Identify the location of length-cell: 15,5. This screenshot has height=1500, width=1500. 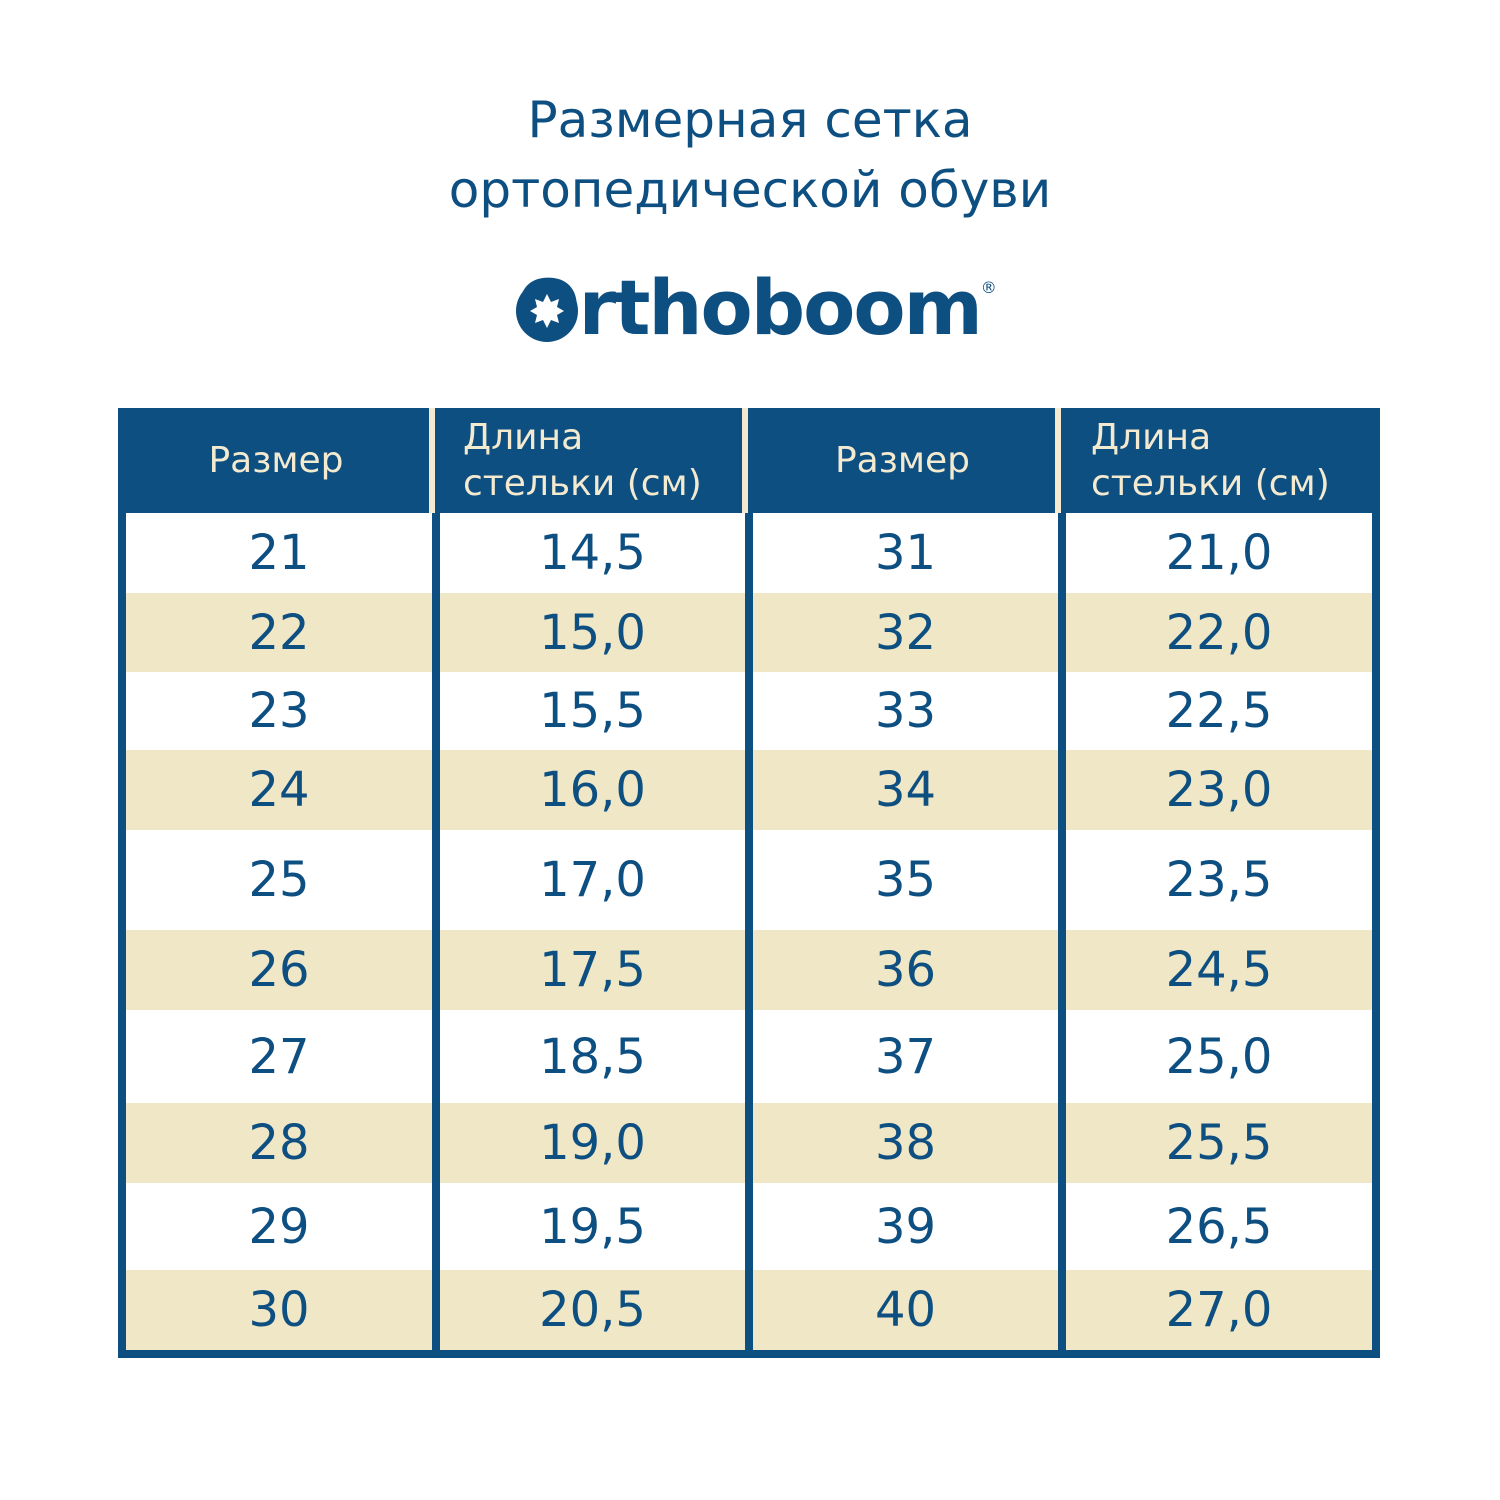
(592, 711).